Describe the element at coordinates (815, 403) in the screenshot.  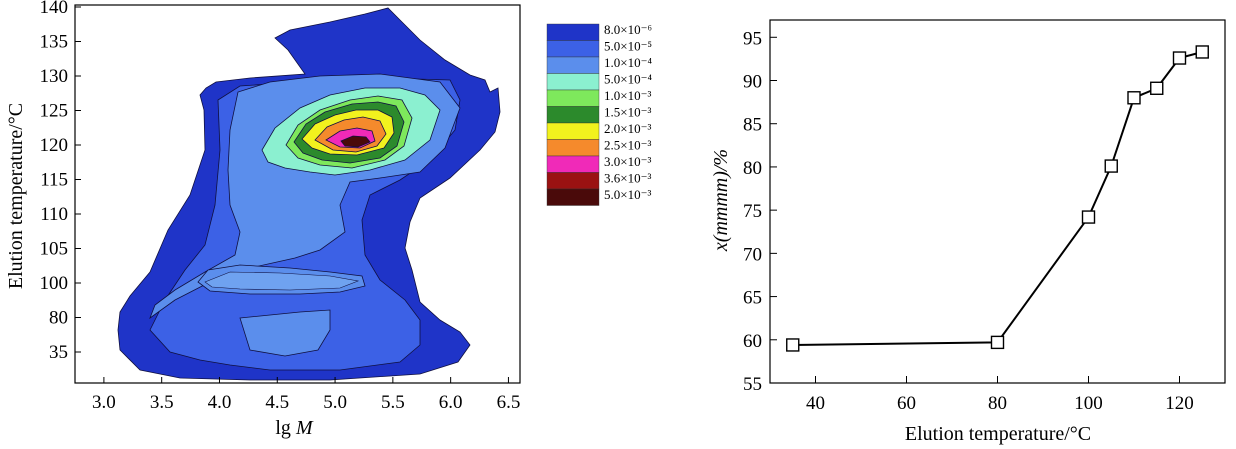
I see `line-x-tick-label: 40` at that location.